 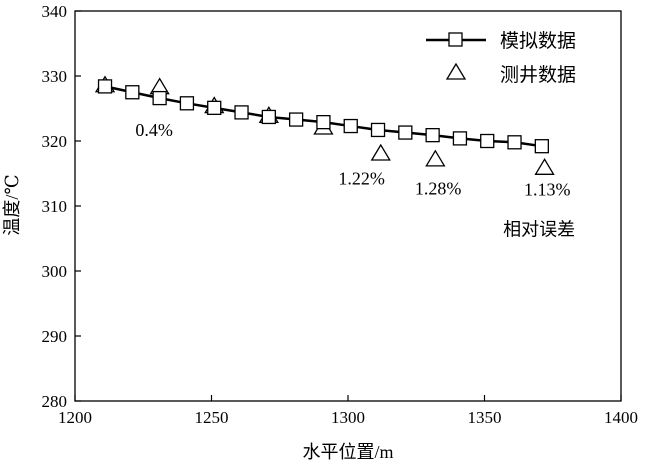 I want to click on y-axis-label: 温度/℃, so click(x=12, y=204).